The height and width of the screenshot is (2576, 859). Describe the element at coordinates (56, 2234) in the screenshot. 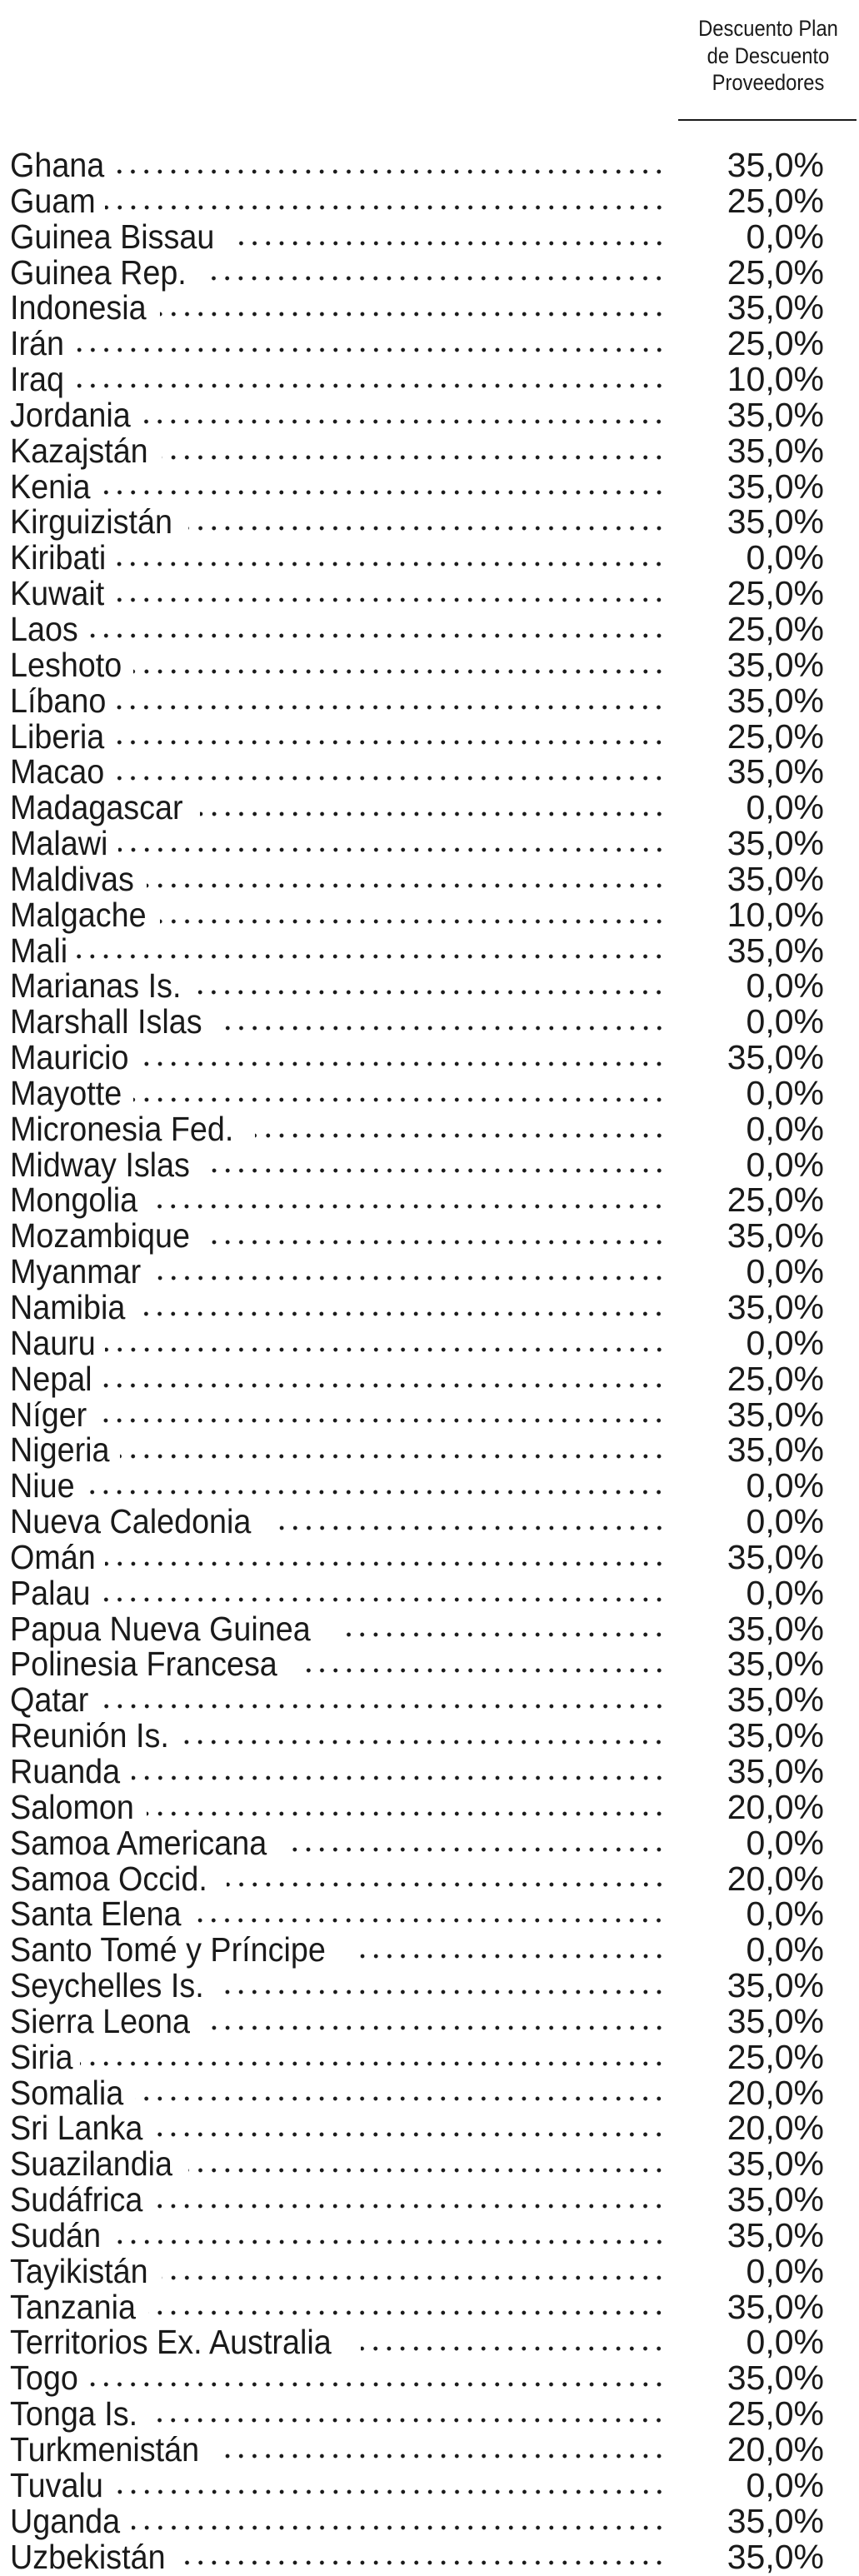

I see `country-name: Sudán` at that location.